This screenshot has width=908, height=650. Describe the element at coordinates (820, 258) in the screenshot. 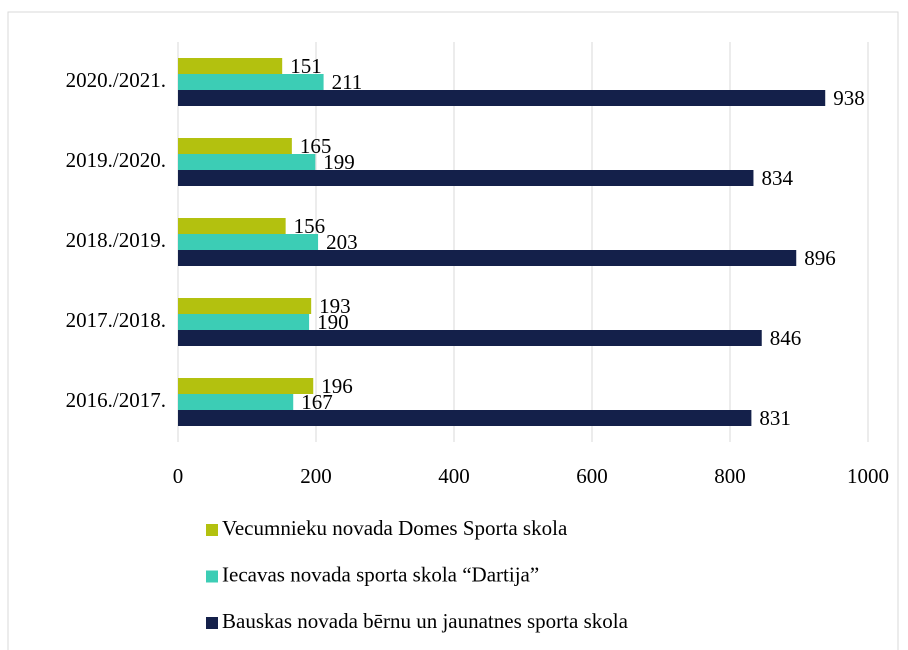

I see `data-label: 896` at that location.